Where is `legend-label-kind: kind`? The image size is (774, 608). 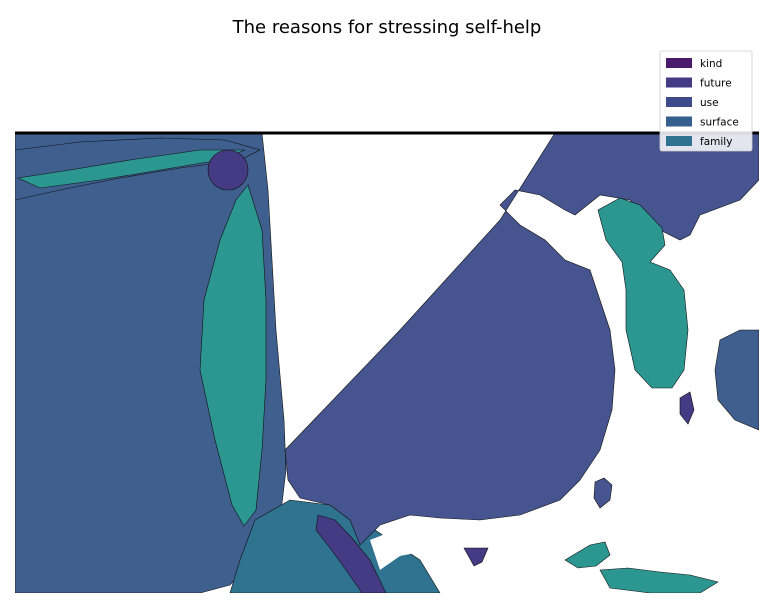 legend-label-kind: kind is located at coordinates (711, 64).